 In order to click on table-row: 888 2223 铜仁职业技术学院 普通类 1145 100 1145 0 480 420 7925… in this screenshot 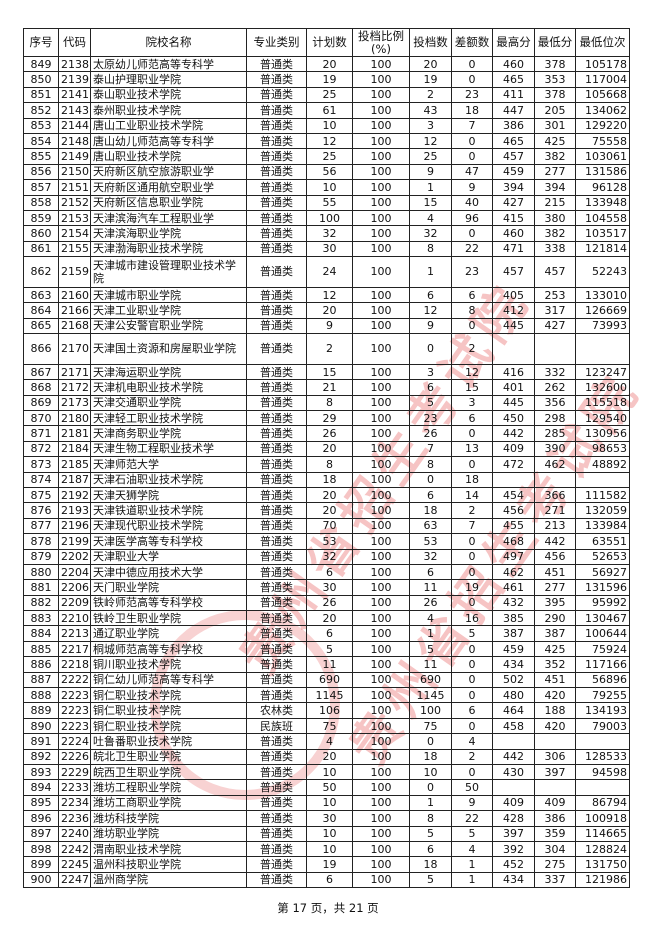, I will do `click(326, 695)`.